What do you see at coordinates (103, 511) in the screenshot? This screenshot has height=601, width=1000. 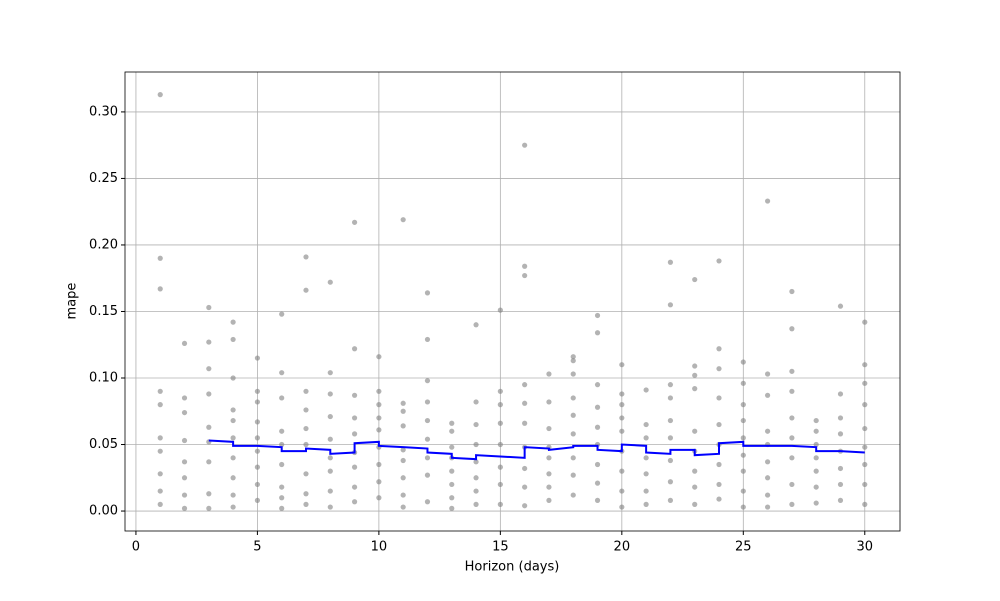 I see `y-tick-label: 0.00` at bounding box center [103, 511].